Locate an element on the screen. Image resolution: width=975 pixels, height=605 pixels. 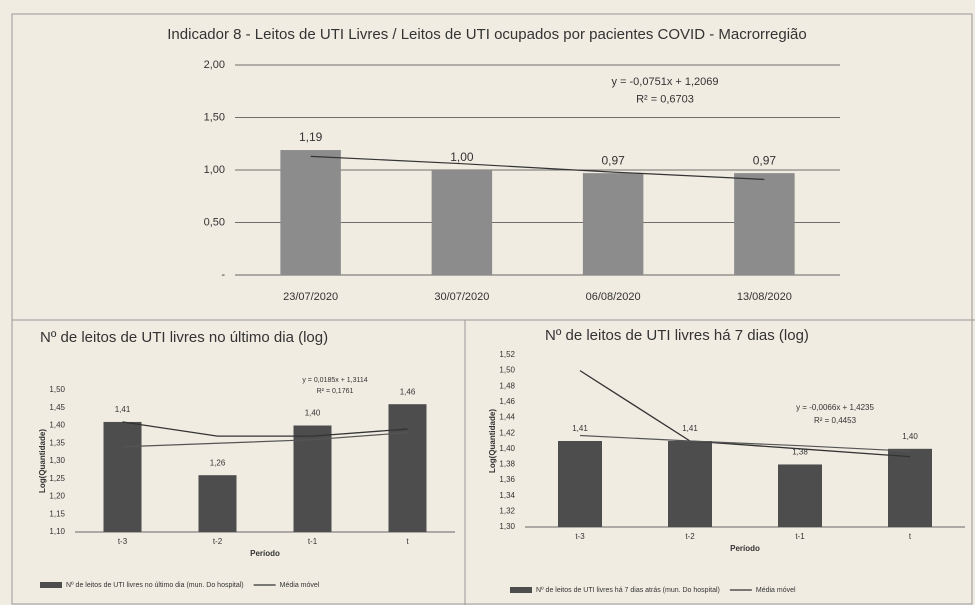
y-tick-label: 1,15 is located at coordinates (57, 513).